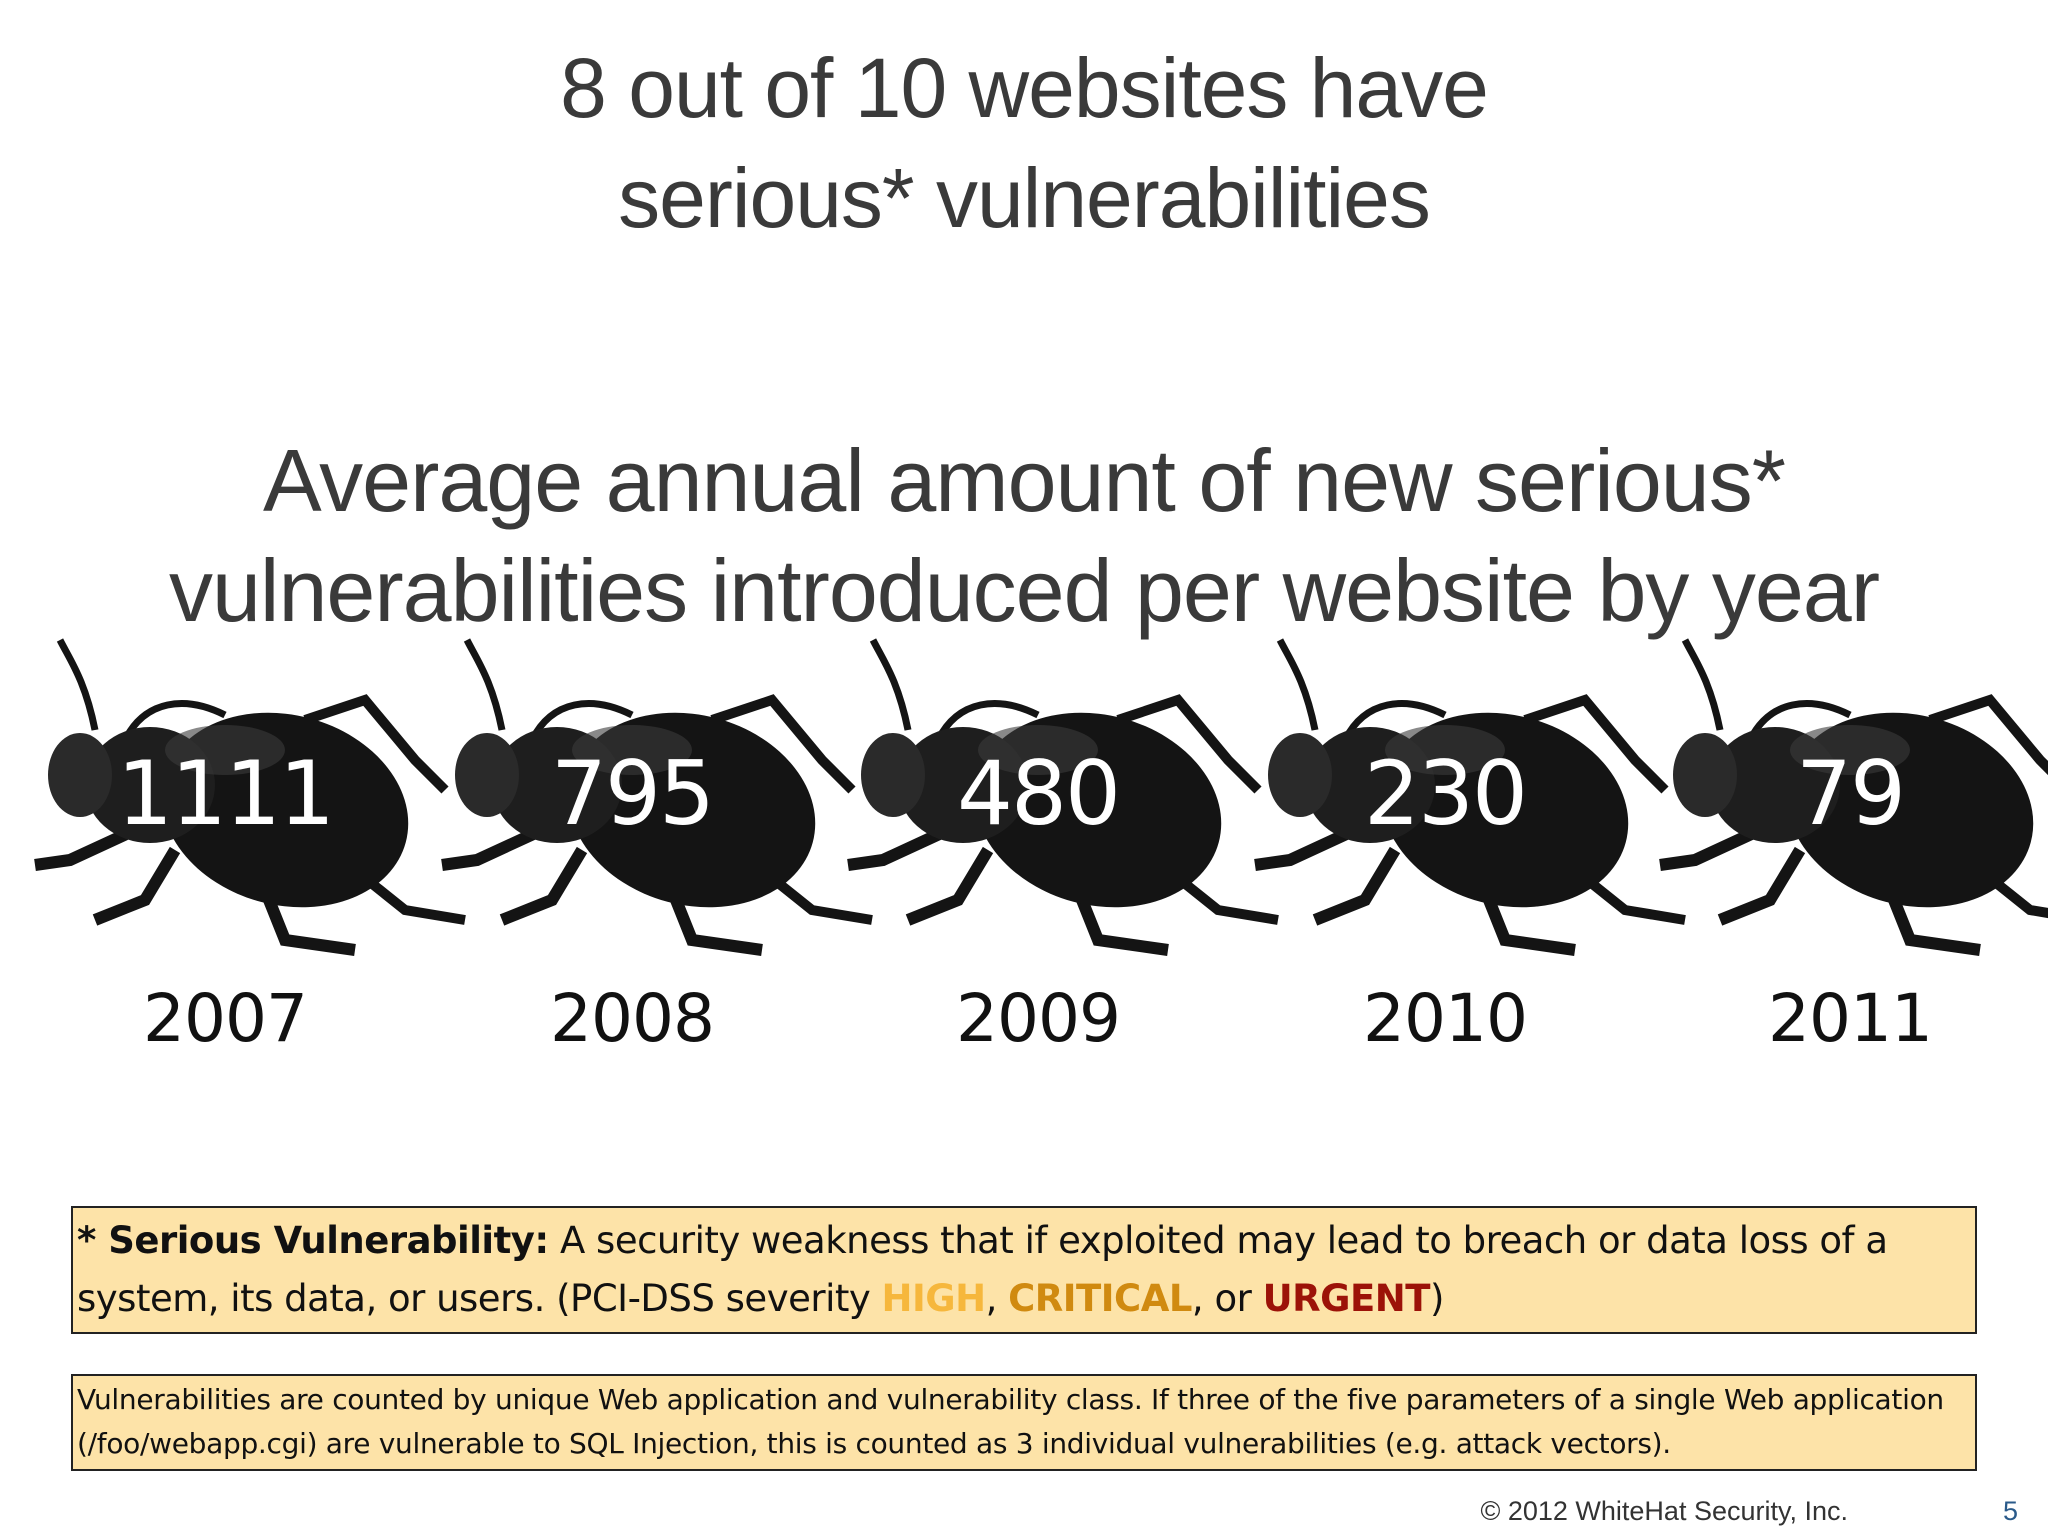  What do you see at coordinates (934, 1298) in the screenshot?
I see `definition-segment: HIGH` at bounding box center [934, 1298].